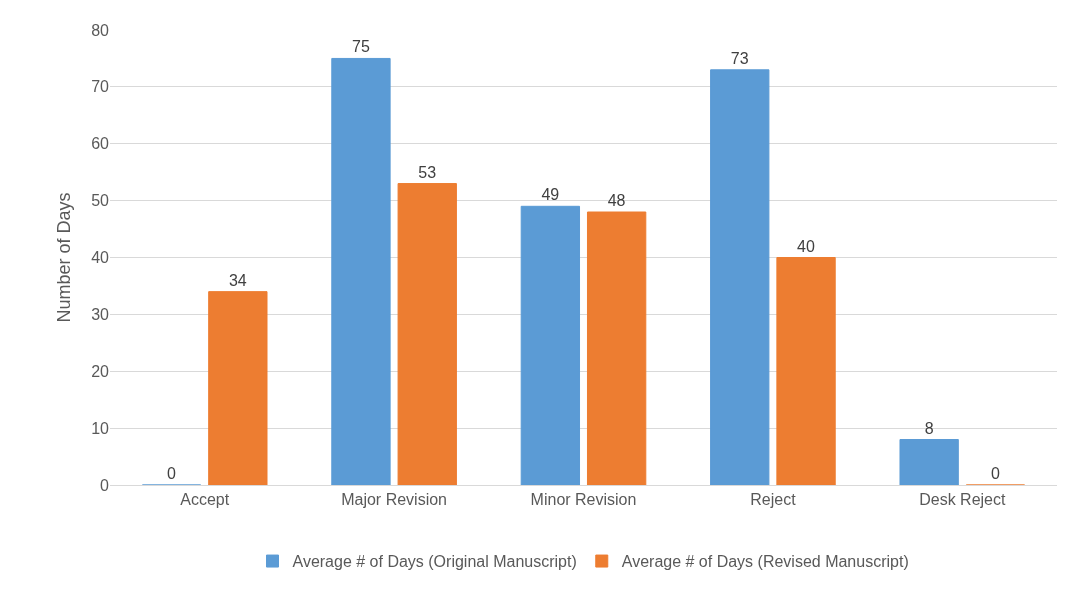 The height and width of the screenshot is (590, 1072). What do you see at coordinates (100, 258) in the screenshot?
I see `y-tick-label: 40` at bounding box center [100, 258].